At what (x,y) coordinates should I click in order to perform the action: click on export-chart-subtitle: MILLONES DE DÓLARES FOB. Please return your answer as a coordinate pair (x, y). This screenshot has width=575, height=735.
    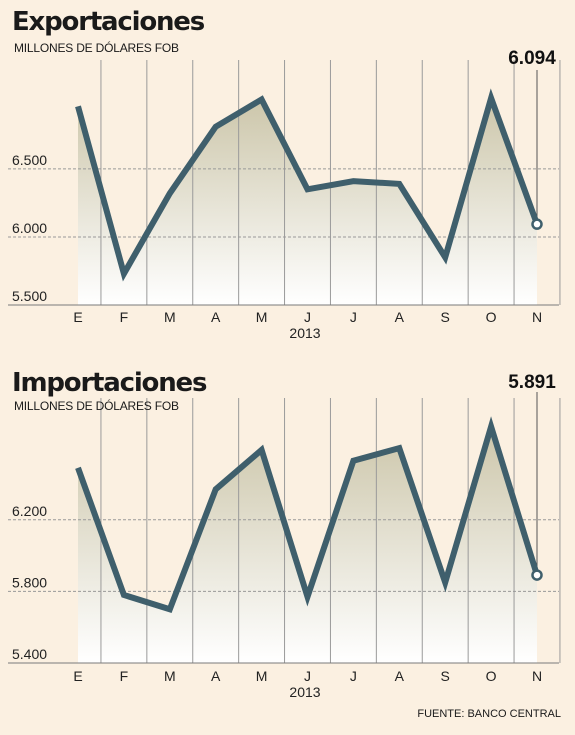
    Looking at the image, I should click on (96, 48).